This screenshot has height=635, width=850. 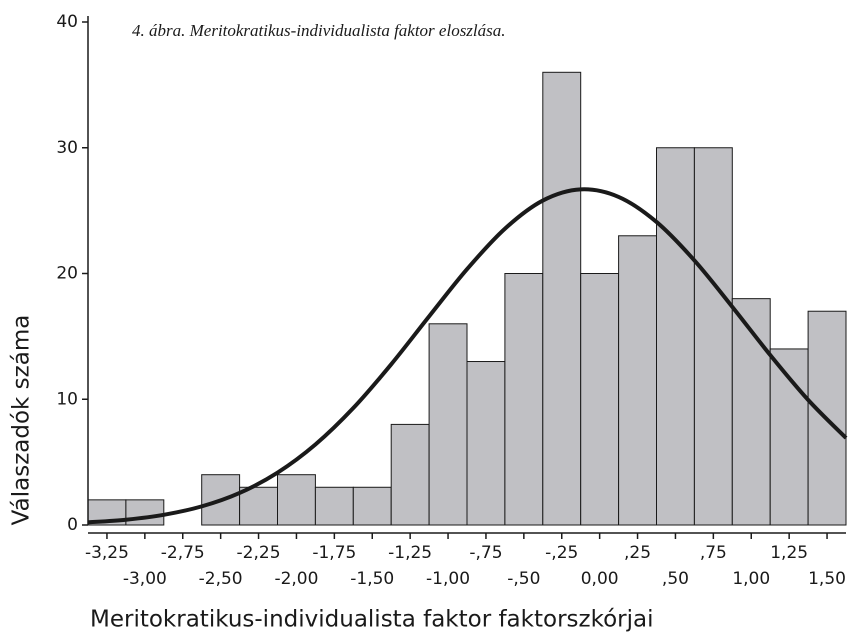 I want to click on x-tick-label: ,25, so click(x=637, y=553).